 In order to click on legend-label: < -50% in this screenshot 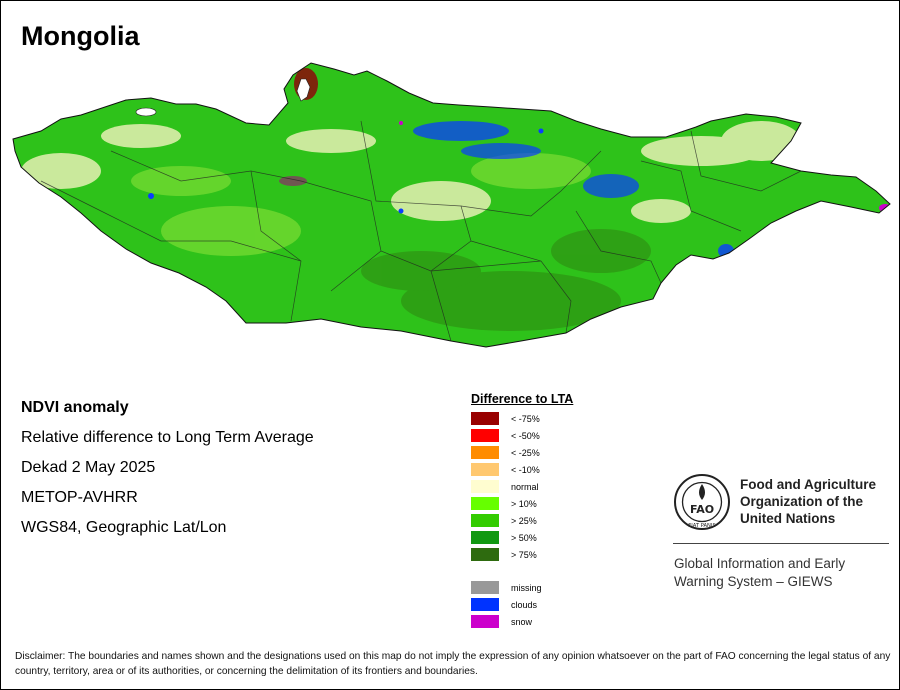, I will do `click(525, 435)`.